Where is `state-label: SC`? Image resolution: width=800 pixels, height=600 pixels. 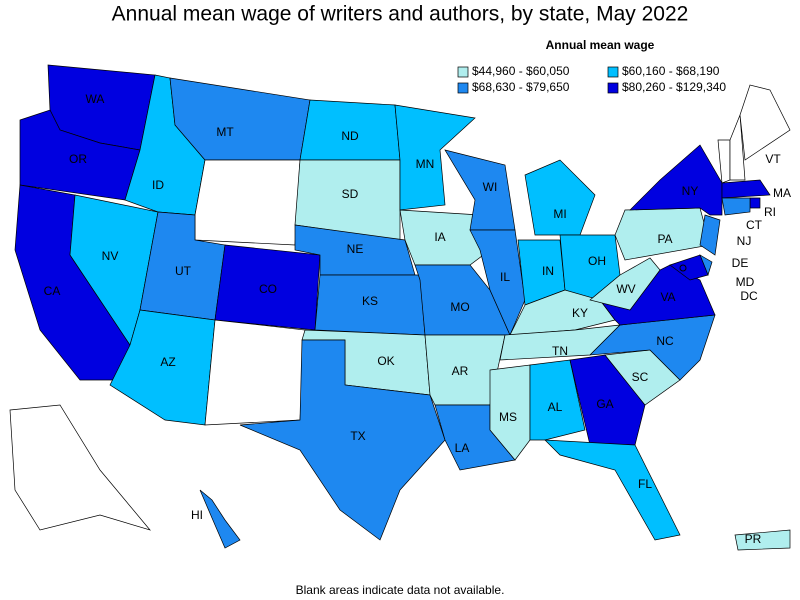
state-label: SC is located at coordinates (640, 377).